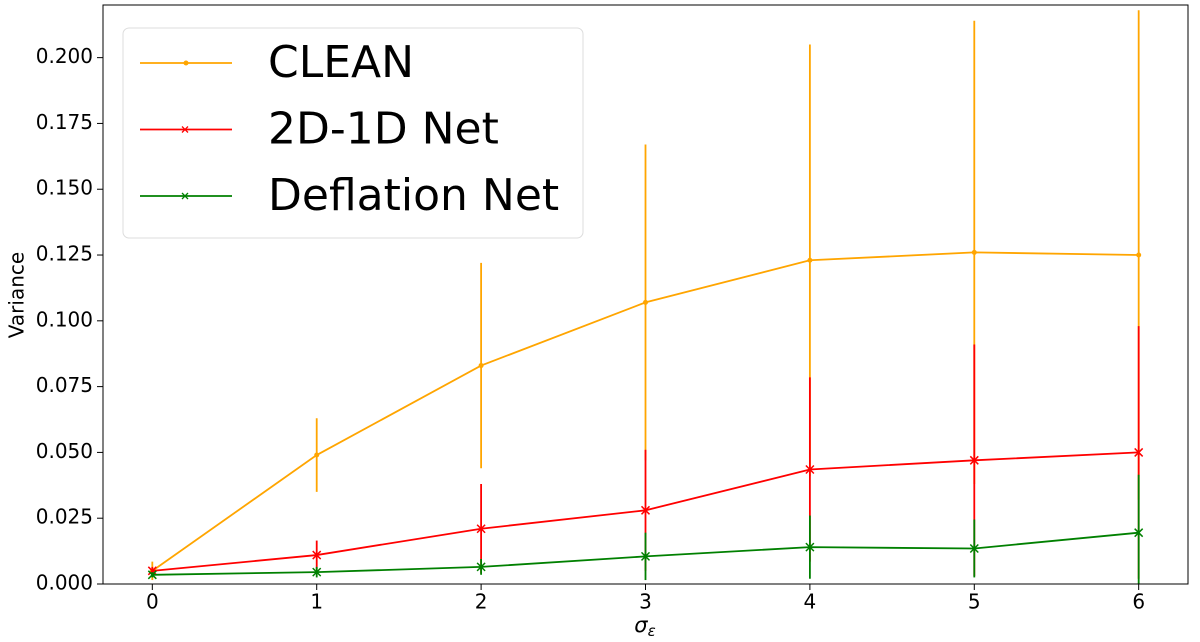 This screenshot has width=1200, height=642. What do you see at coordinates (64, 319) in the screenshot?
I see `y-tick-label: 0.100` at bounding box center [64, 319].